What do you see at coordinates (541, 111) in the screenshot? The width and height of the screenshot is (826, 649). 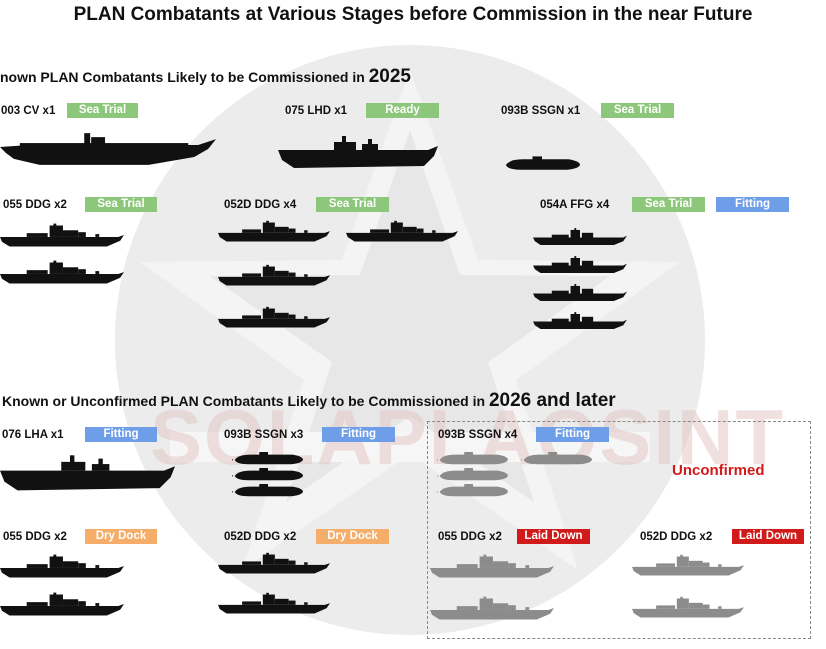 I see `group-label-093b-ssgn: 093B SSGN x1` at bounding box center [541, 111].